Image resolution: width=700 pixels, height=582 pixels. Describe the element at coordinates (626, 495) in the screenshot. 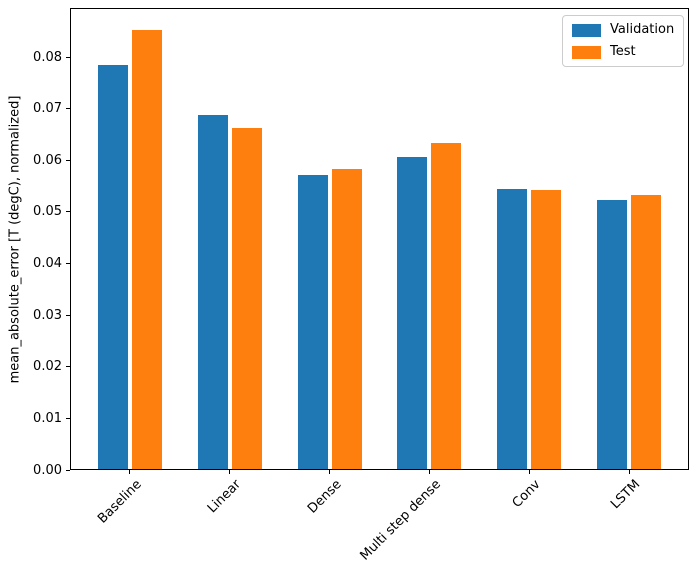

I see `x-tick-label: LSTM` at that location.